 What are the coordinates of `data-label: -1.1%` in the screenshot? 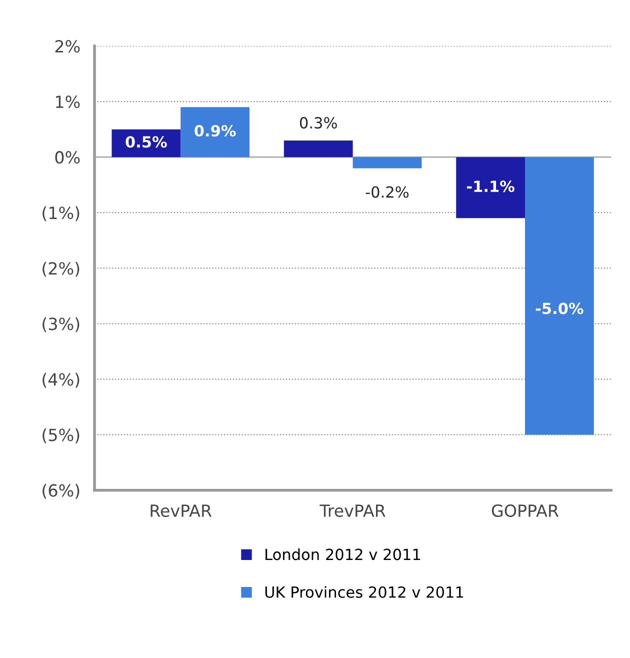 It's located at (490, 186).